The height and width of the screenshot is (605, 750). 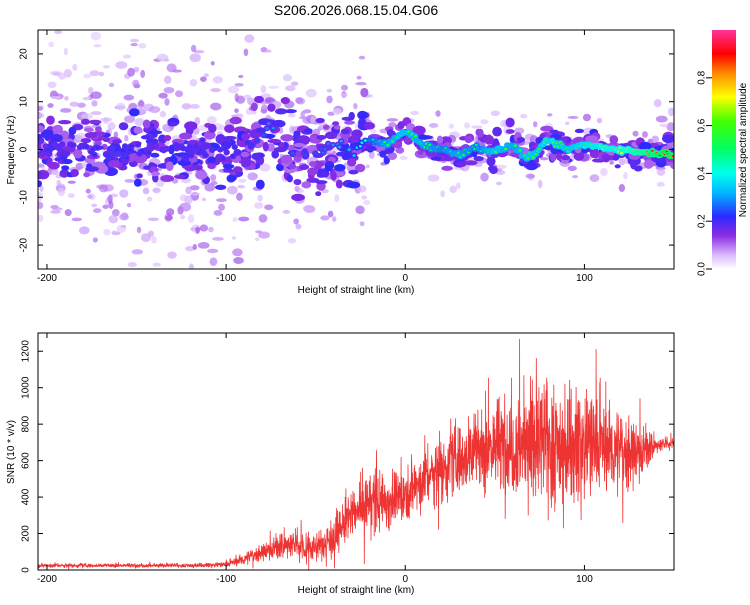 I want to click on snr-xlabel: Height of straight line (km), so click(x=356, y=590).